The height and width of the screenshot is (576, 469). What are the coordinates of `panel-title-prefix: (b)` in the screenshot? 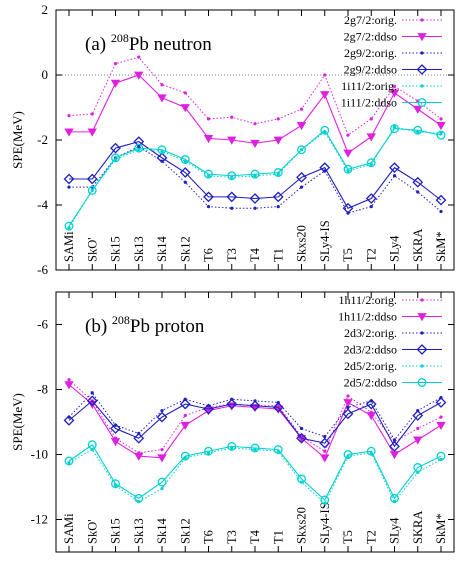 It's located at (98, 326).